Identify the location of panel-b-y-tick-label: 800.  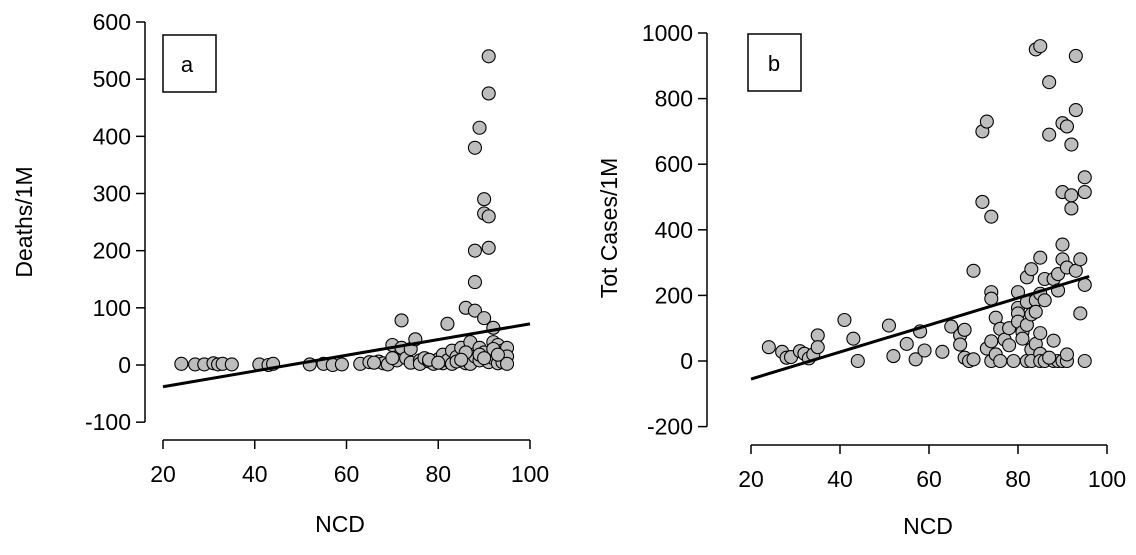
(674, 99).